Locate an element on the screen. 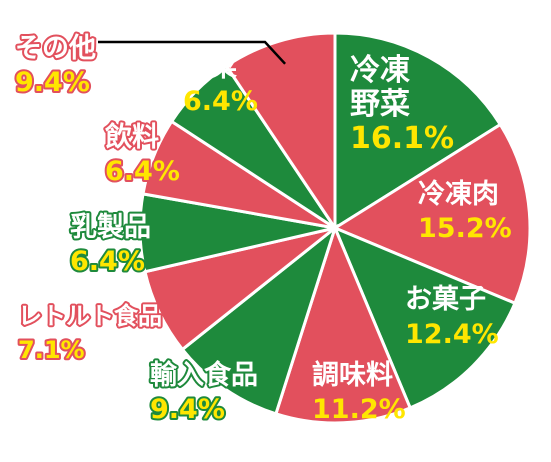  slice-value-label: 11.2% is located at coordinates (359, 409).